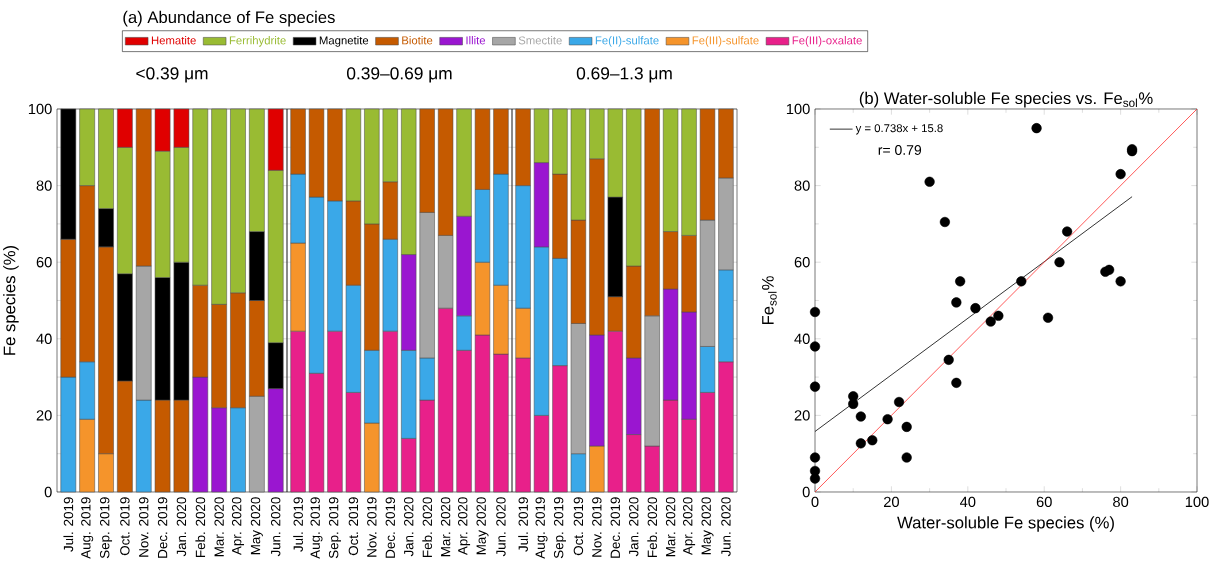 The image size is (1213, 568). What do you see at coordinates (11, 300) in the screenshot?
I see `y-axis-title: Fe species (%)` at bounding box center [11, 300].